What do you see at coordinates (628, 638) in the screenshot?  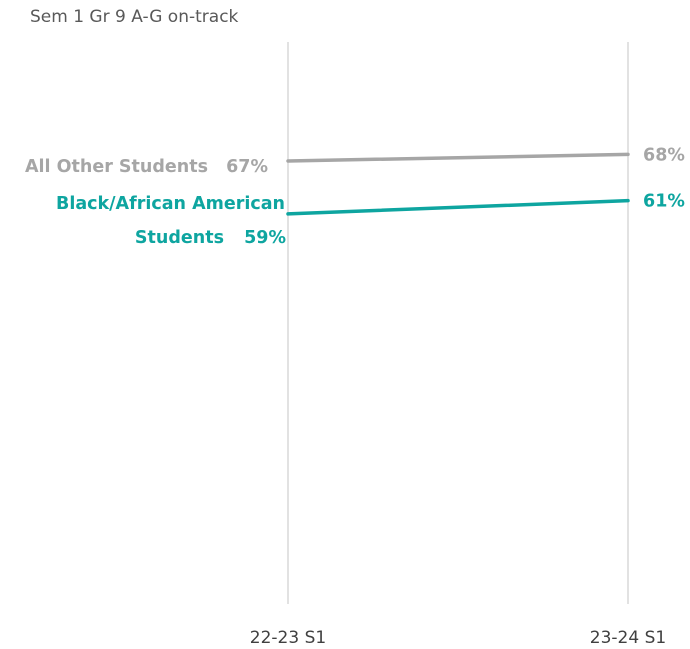 I see `x-tick-label-23-24-s1: 23-24 S1` at bounding box center [628, 638].